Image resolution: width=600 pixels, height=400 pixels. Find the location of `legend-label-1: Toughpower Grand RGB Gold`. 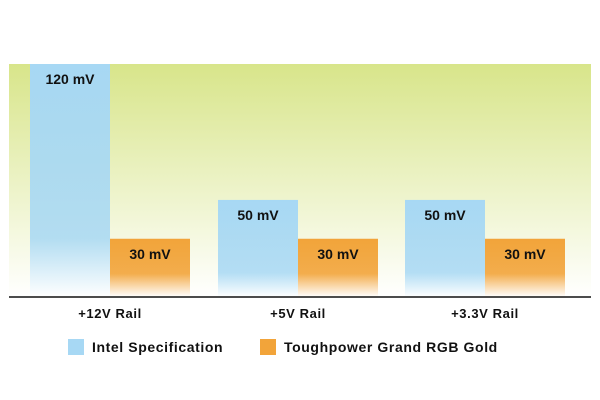

legend-label-1: Toughpower Grand RGB Gold is located at coordinates (391, 347).